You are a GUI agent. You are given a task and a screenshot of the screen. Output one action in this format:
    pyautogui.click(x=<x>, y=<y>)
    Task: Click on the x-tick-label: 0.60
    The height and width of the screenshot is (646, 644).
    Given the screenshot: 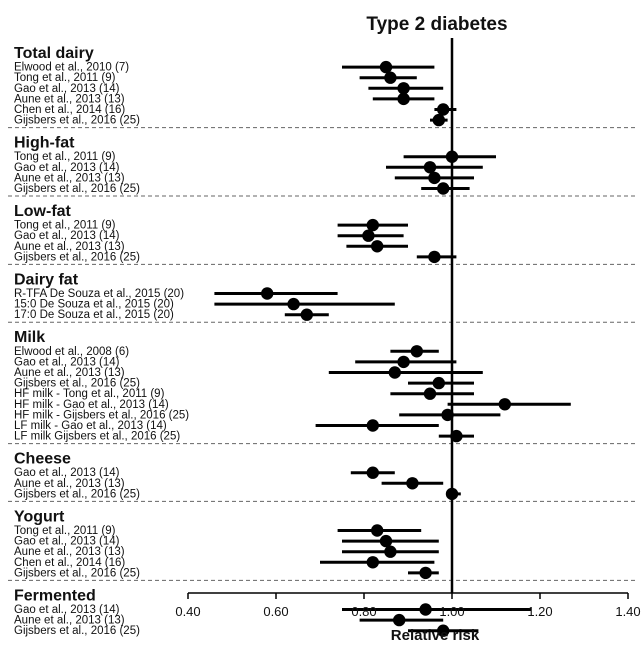 What is the action you would take?
    pyautogui.click(x=275, y=611)
    